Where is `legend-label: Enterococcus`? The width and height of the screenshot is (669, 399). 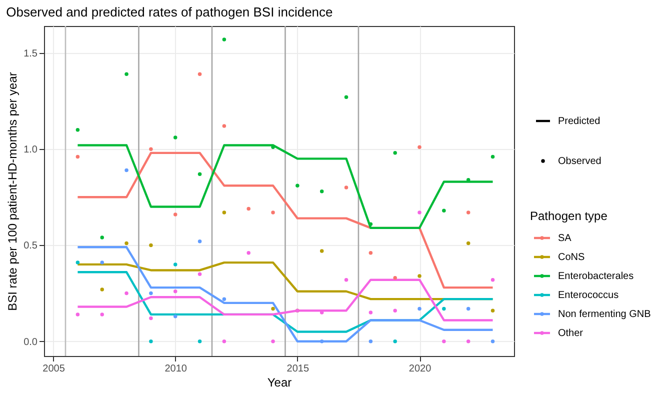
legend-label: Enterococcus is located at coordinates (588, 295).